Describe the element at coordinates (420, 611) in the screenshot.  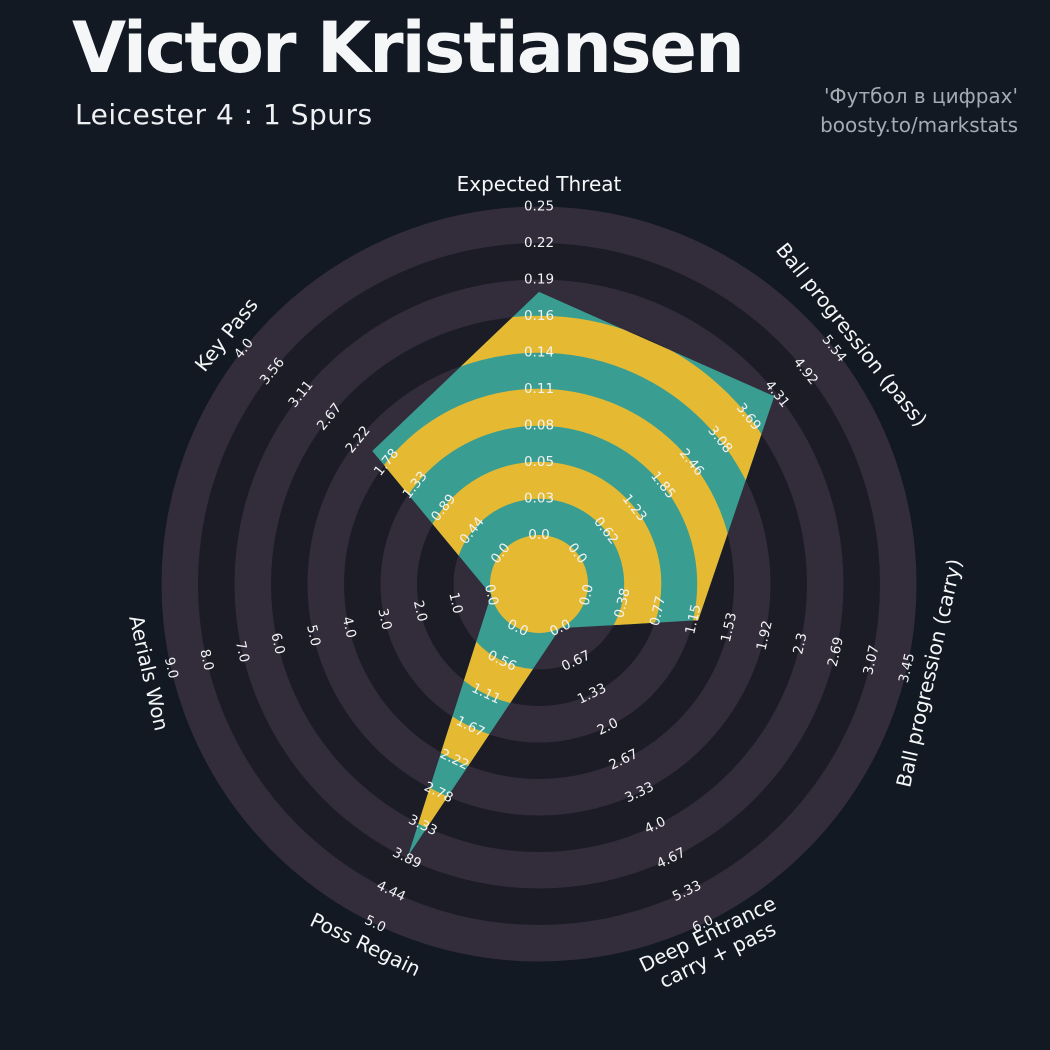
I see `tick-label: 2.0` at that location.